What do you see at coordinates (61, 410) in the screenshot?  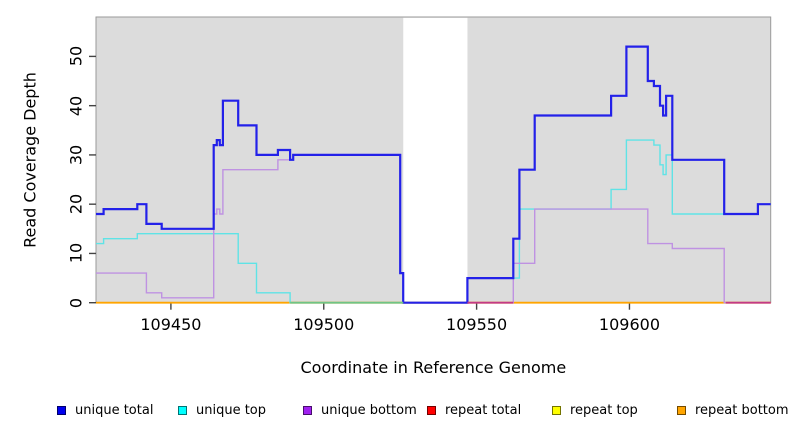 I see `legend-swatch-unique-total` at bounding box center [61, 410].